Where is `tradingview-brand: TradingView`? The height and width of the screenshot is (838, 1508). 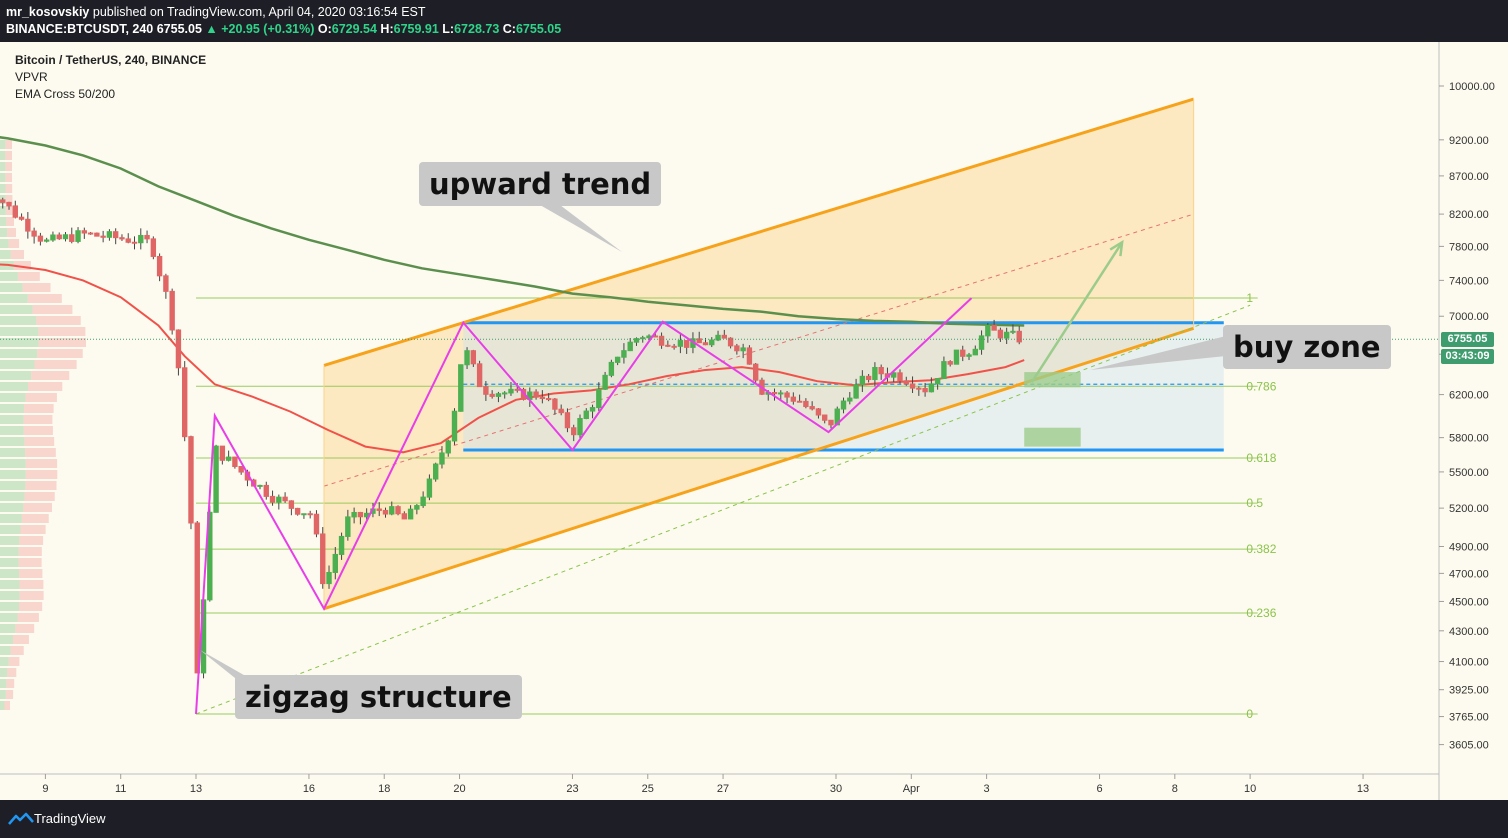 tradingview-brand: TradingView is located at coordinates (70, 818).